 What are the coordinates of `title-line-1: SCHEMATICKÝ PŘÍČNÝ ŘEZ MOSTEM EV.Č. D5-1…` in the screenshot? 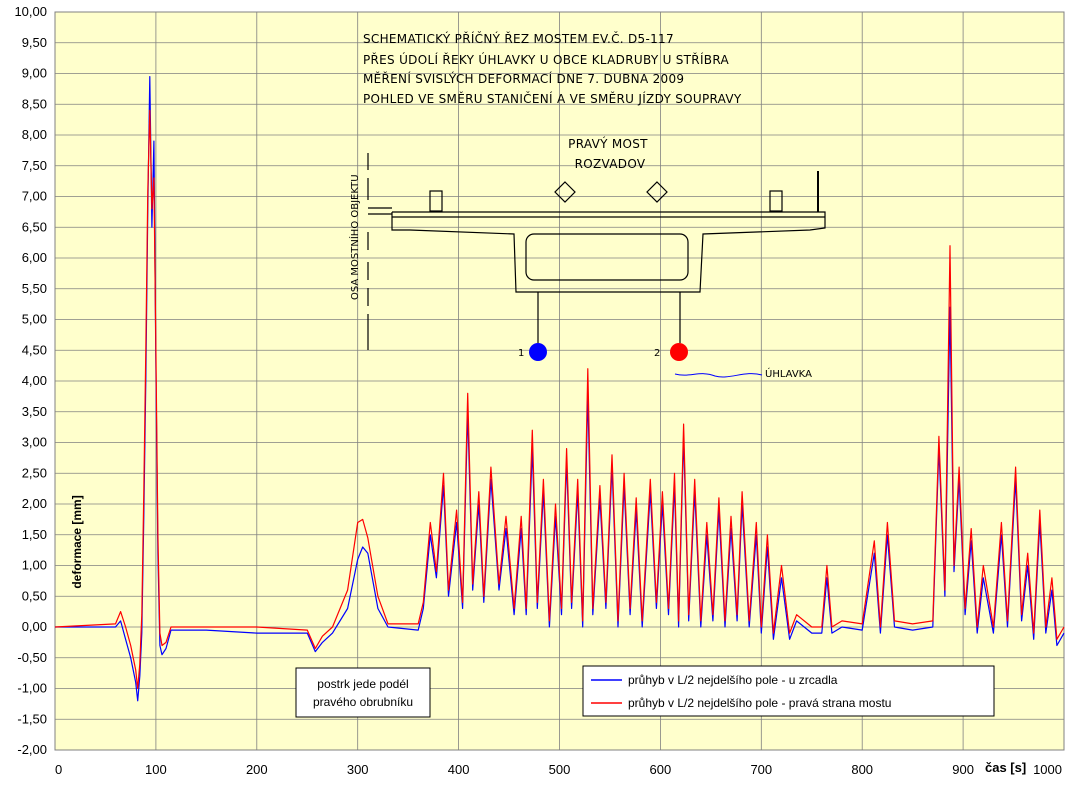 It's located at (518, 38).